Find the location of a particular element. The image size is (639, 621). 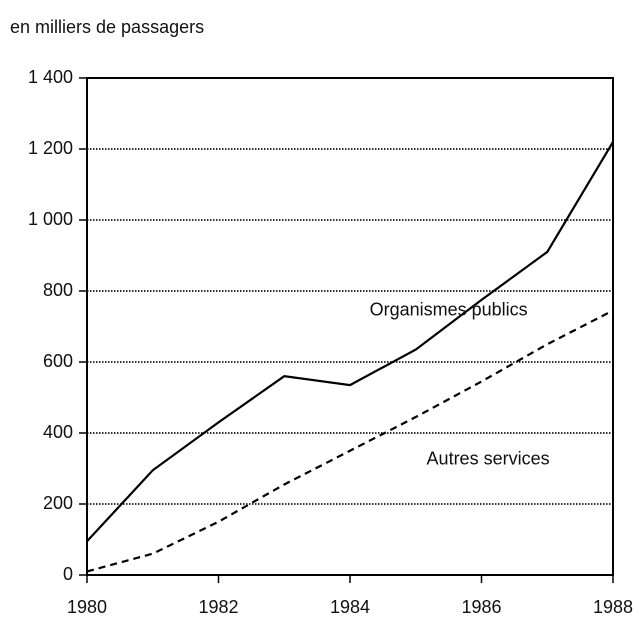

x-tick-label: 1988 is located at coordinates (613, 607).